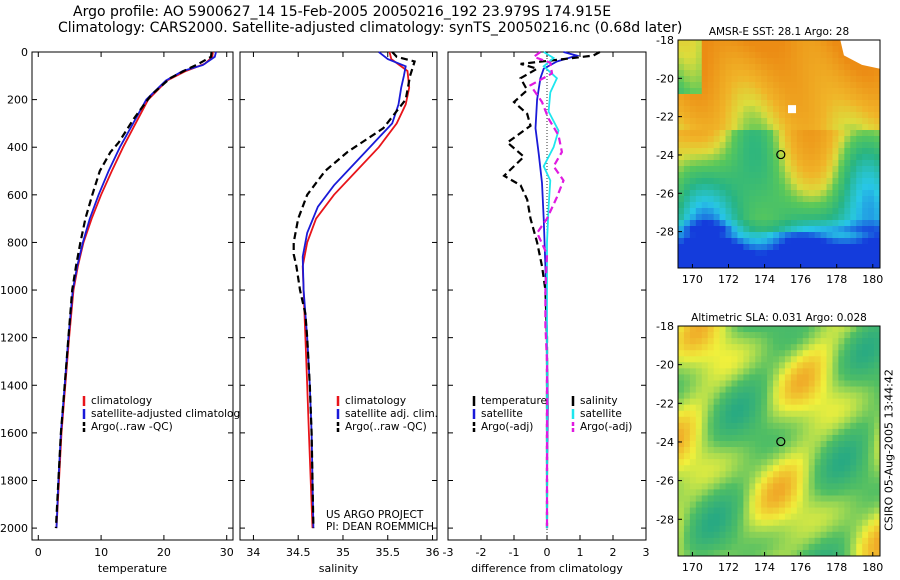  Describe the element at coordinates (872, 567) in the screenshot. I see `sla-map-xtick-label: 180` at that location.